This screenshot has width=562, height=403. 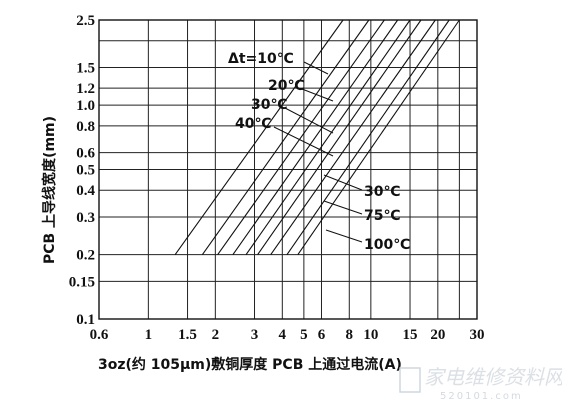 What do you see at coordinates (261, 59) in the screenshot?
I see `annotation-label: Δt=10℃` at bounding box center [261, 59].